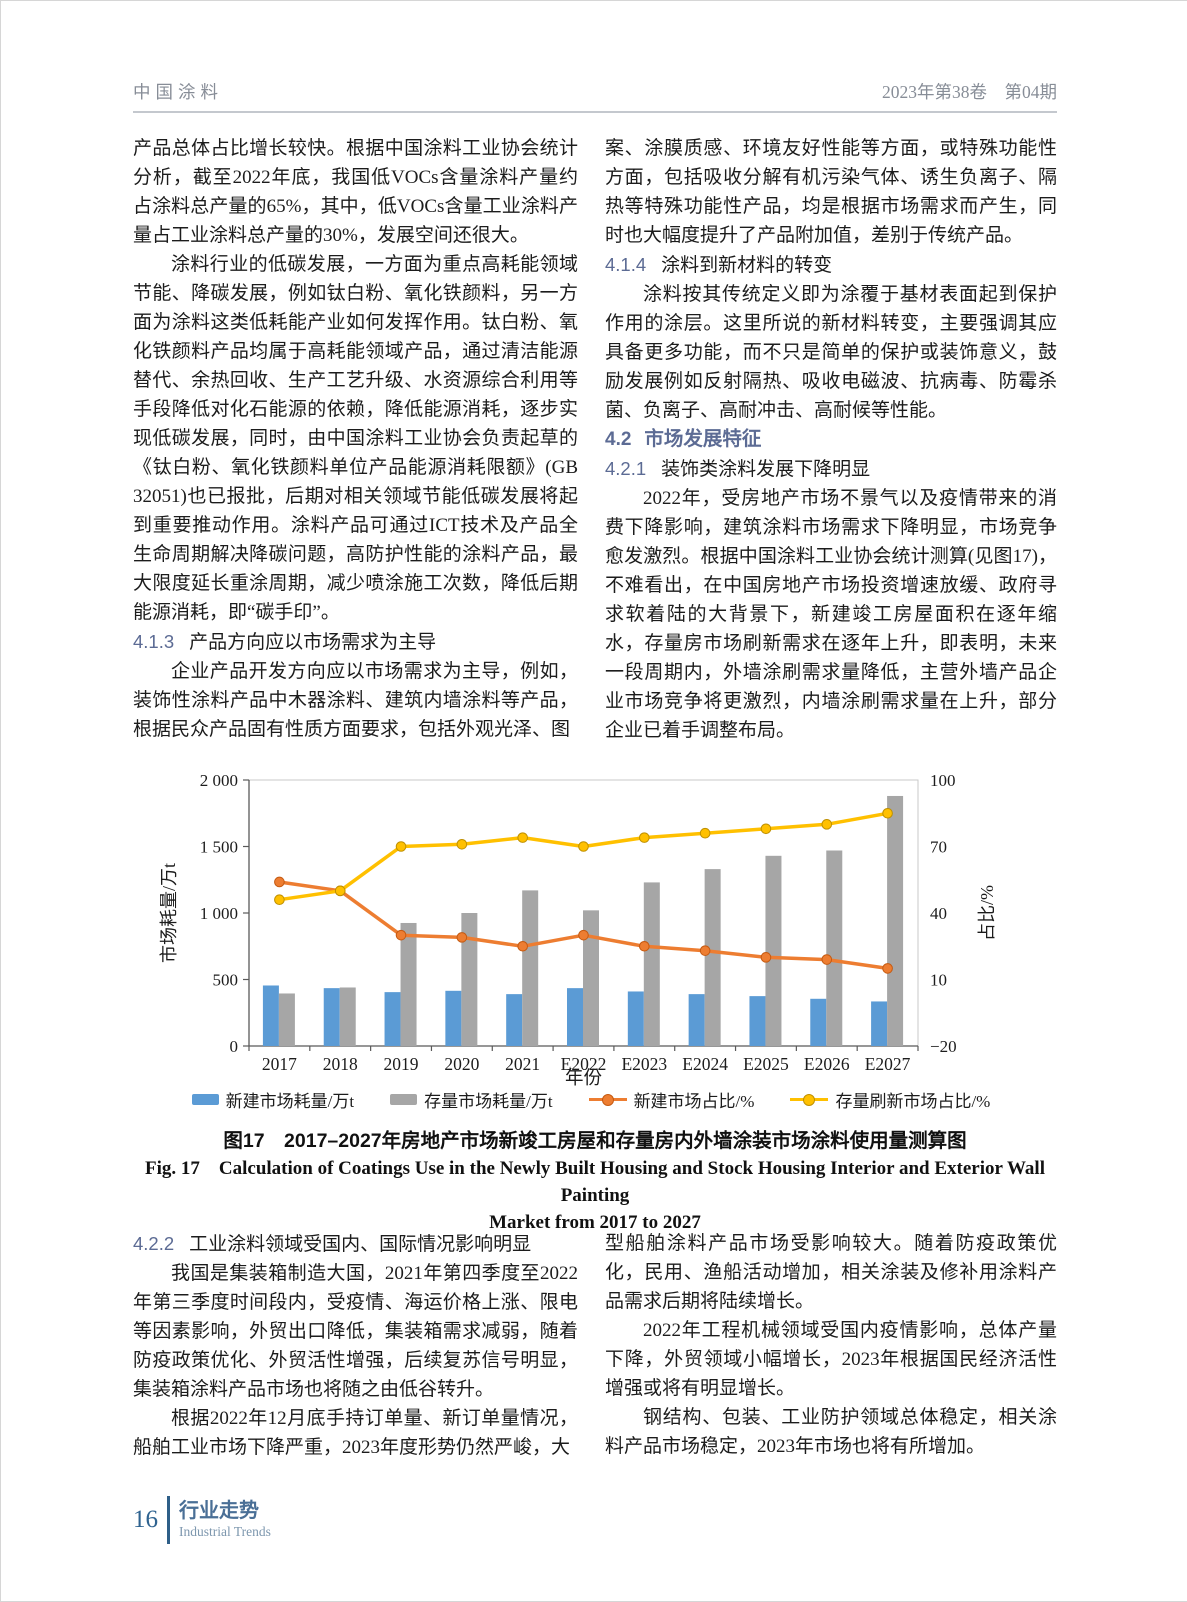 The image size is (1187, 1602). I want to click on legend-item-stock-refresh-share: 存量刷新市场占比/%, so click(890, 1099).